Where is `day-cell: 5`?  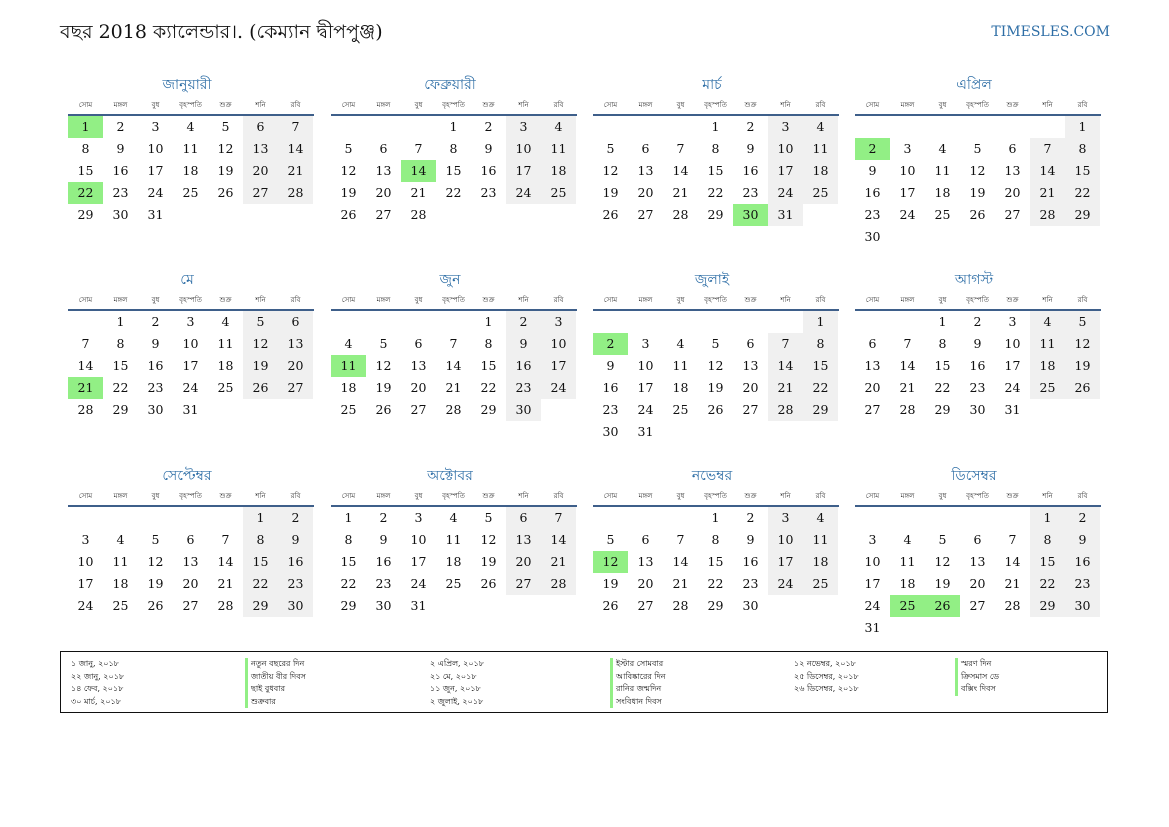
day-cell: 5 is located at coordinates (1082, 322).